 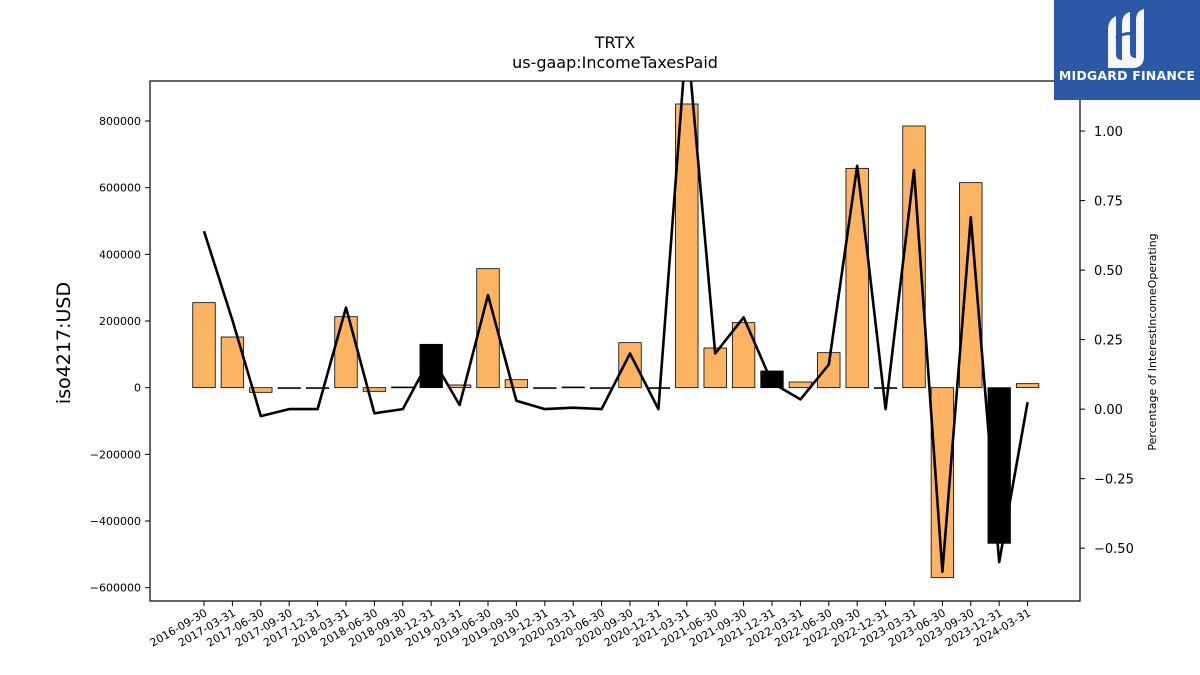 I want to click on y2-tick-label: 1.00, so click(x=1108, y=132).